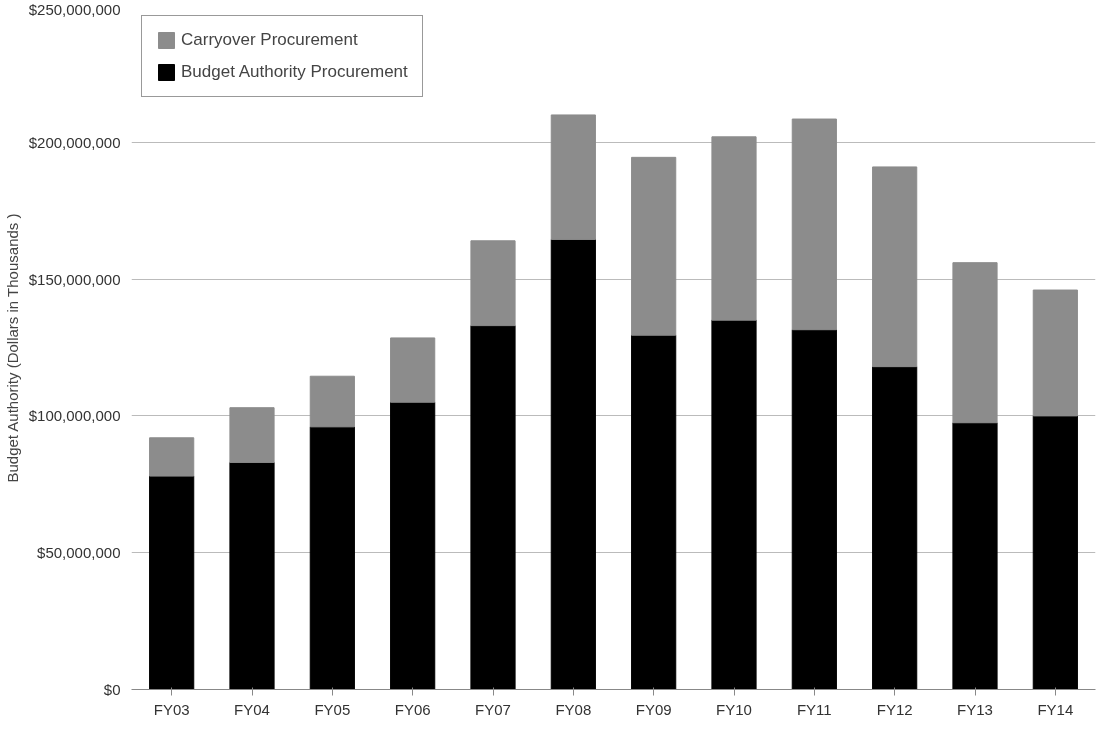 The height and width of the screenshot is (734, 1114). Describe the element at coordinates (171, 709) in the screenshot. I see `x-tick-label: FY03` at that location.